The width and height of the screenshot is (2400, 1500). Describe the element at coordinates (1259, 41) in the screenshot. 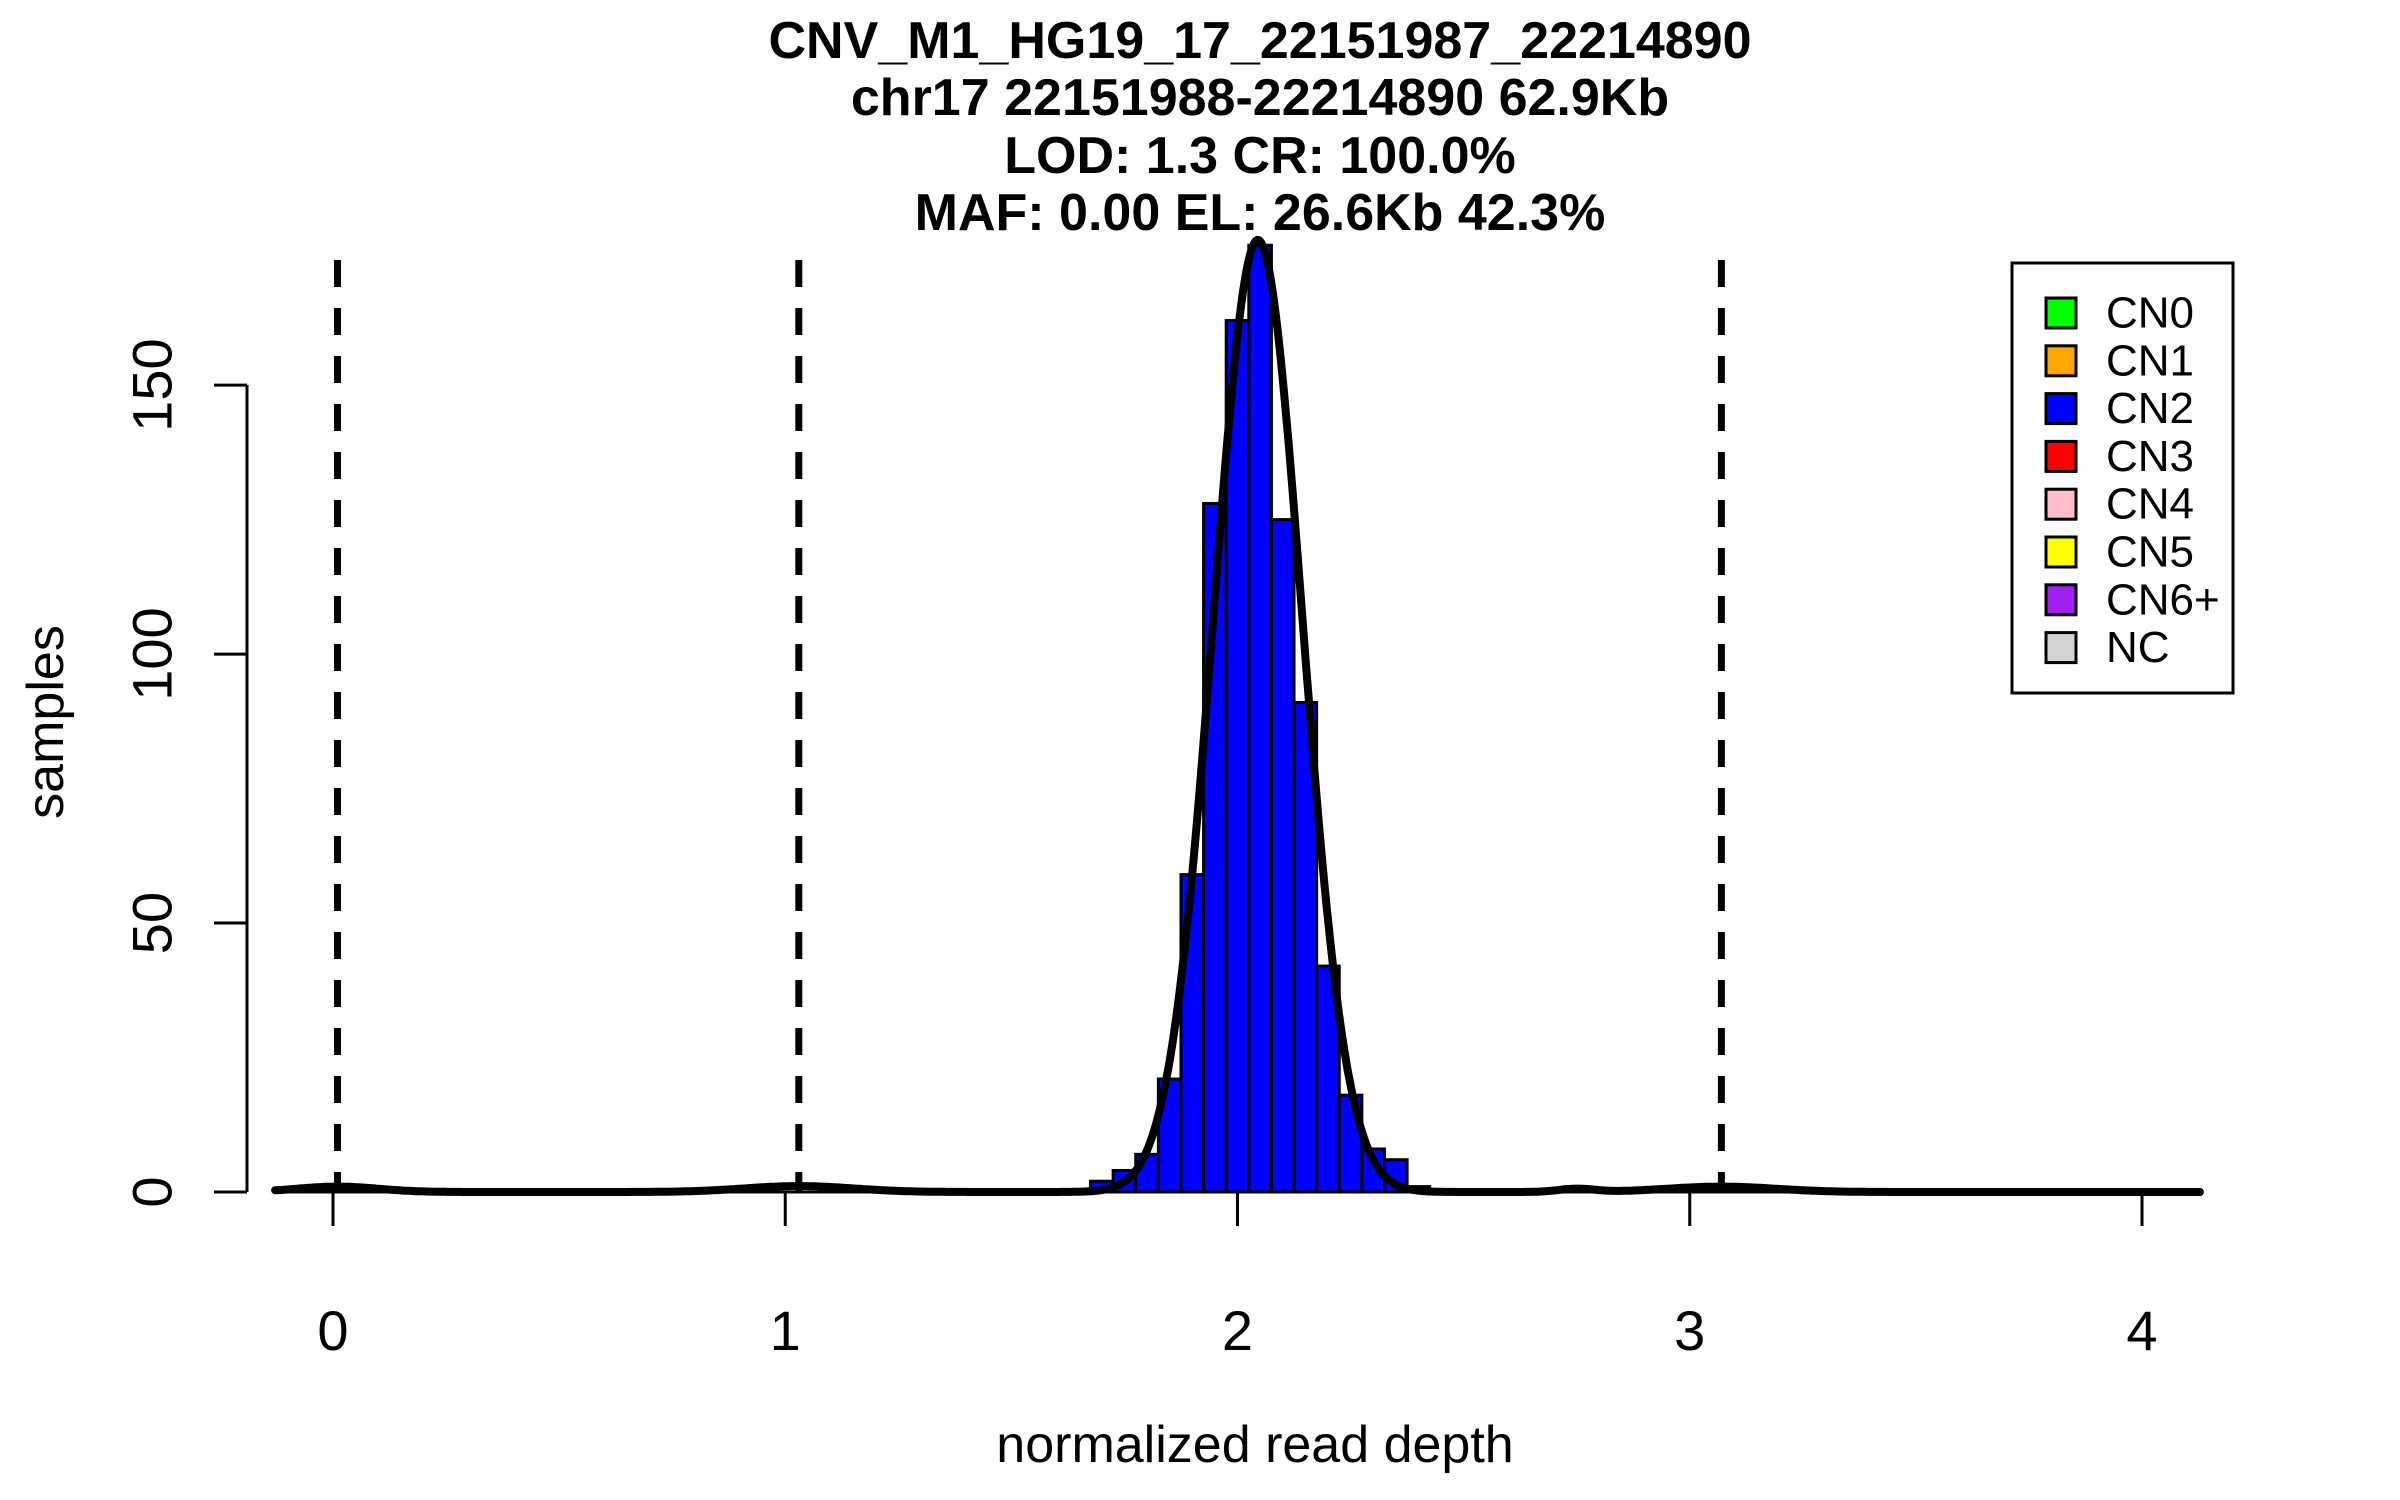

I see `title-line-1: CNV_M1_HG19_17_22151987_22214890` at that location.